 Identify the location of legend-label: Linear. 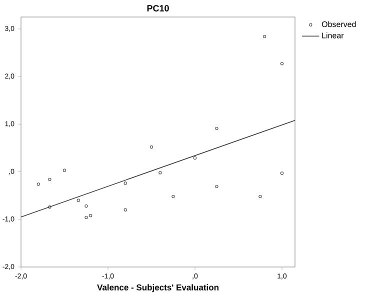
(333, 35).